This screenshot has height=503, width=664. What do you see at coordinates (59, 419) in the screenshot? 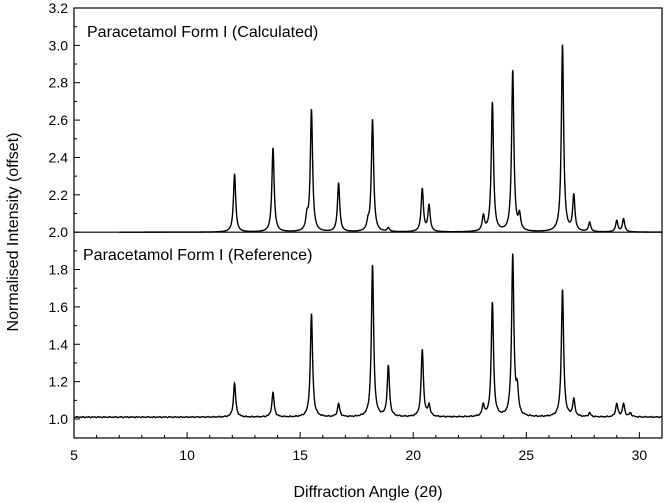
I see `y-tick-label: 1.0` at bounding box center [59, 419].